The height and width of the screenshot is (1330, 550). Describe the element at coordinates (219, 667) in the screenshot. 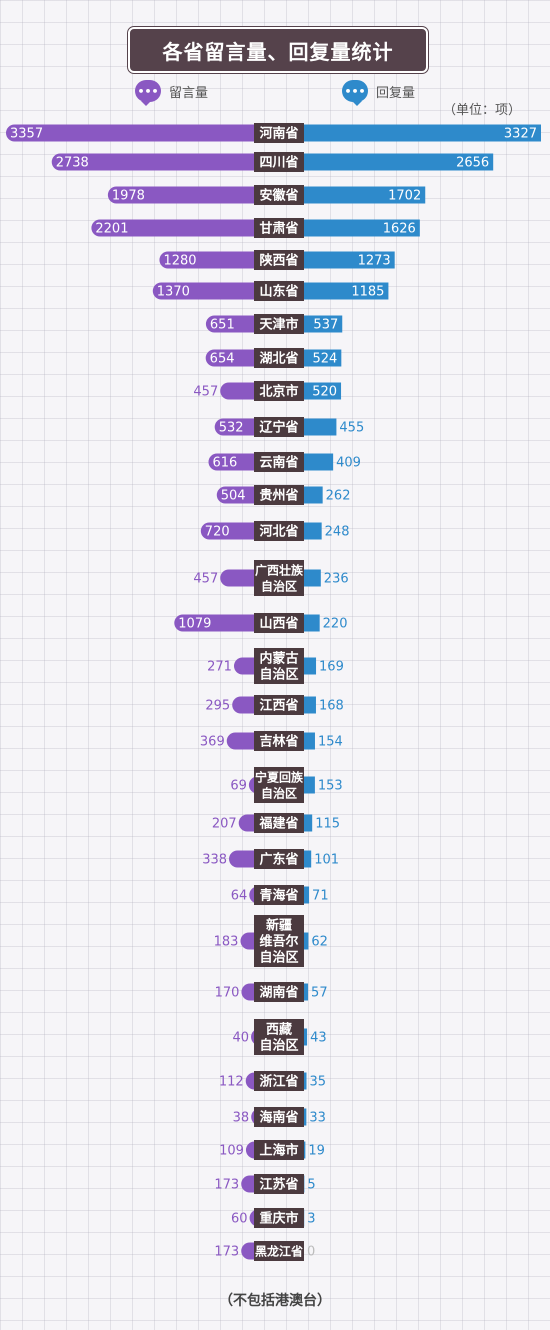

I see `messages-value-label: 271` at that location.